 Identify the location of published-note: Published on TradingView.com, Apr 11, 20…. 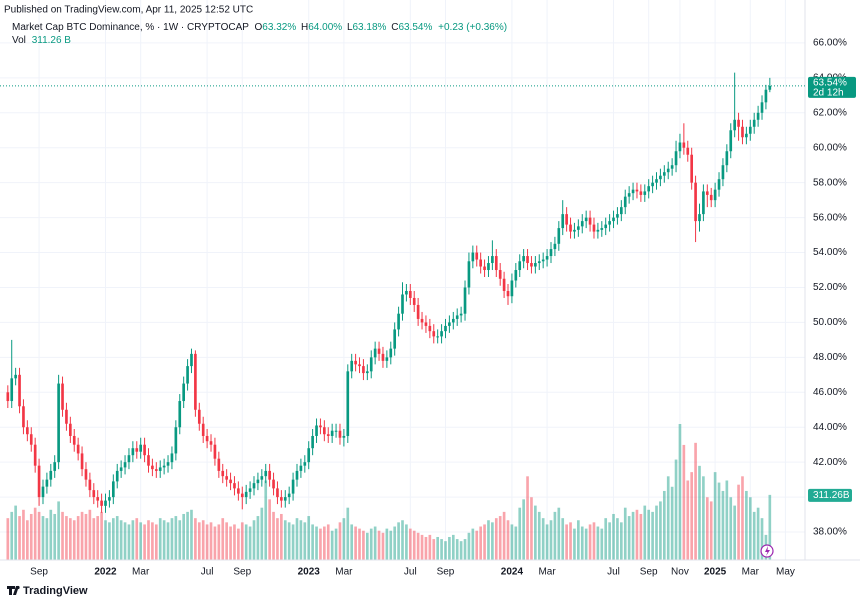
(128, 10).